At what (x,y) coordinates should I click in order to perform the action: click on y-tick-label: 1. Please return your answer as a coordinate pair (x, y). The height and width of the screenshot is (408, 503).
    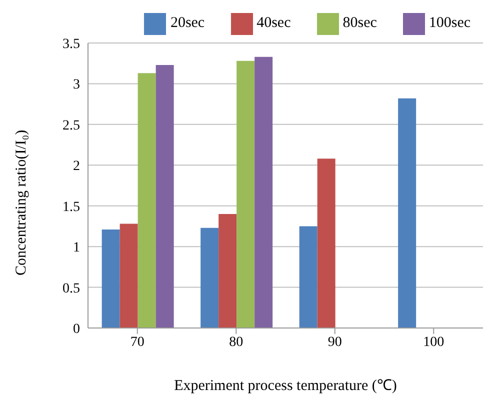
    Looking at the image, I should click on (76, 248).